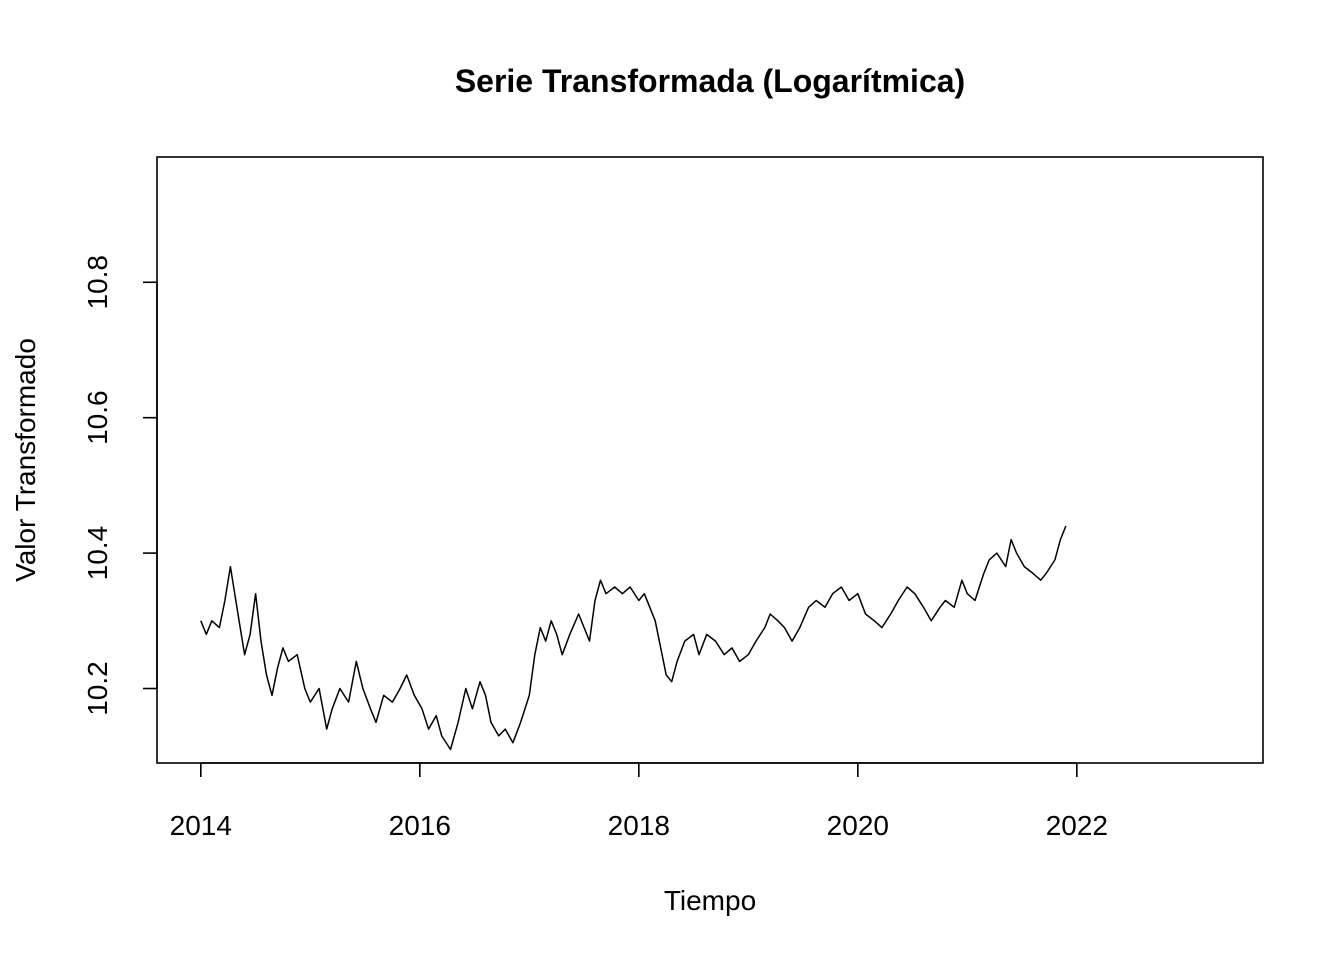 The height and width of the screenshot is (960, 1344). Describe the element at coordinates (97, 688) in the screenshot. I see `y-tick-label: 10.2` at that location.